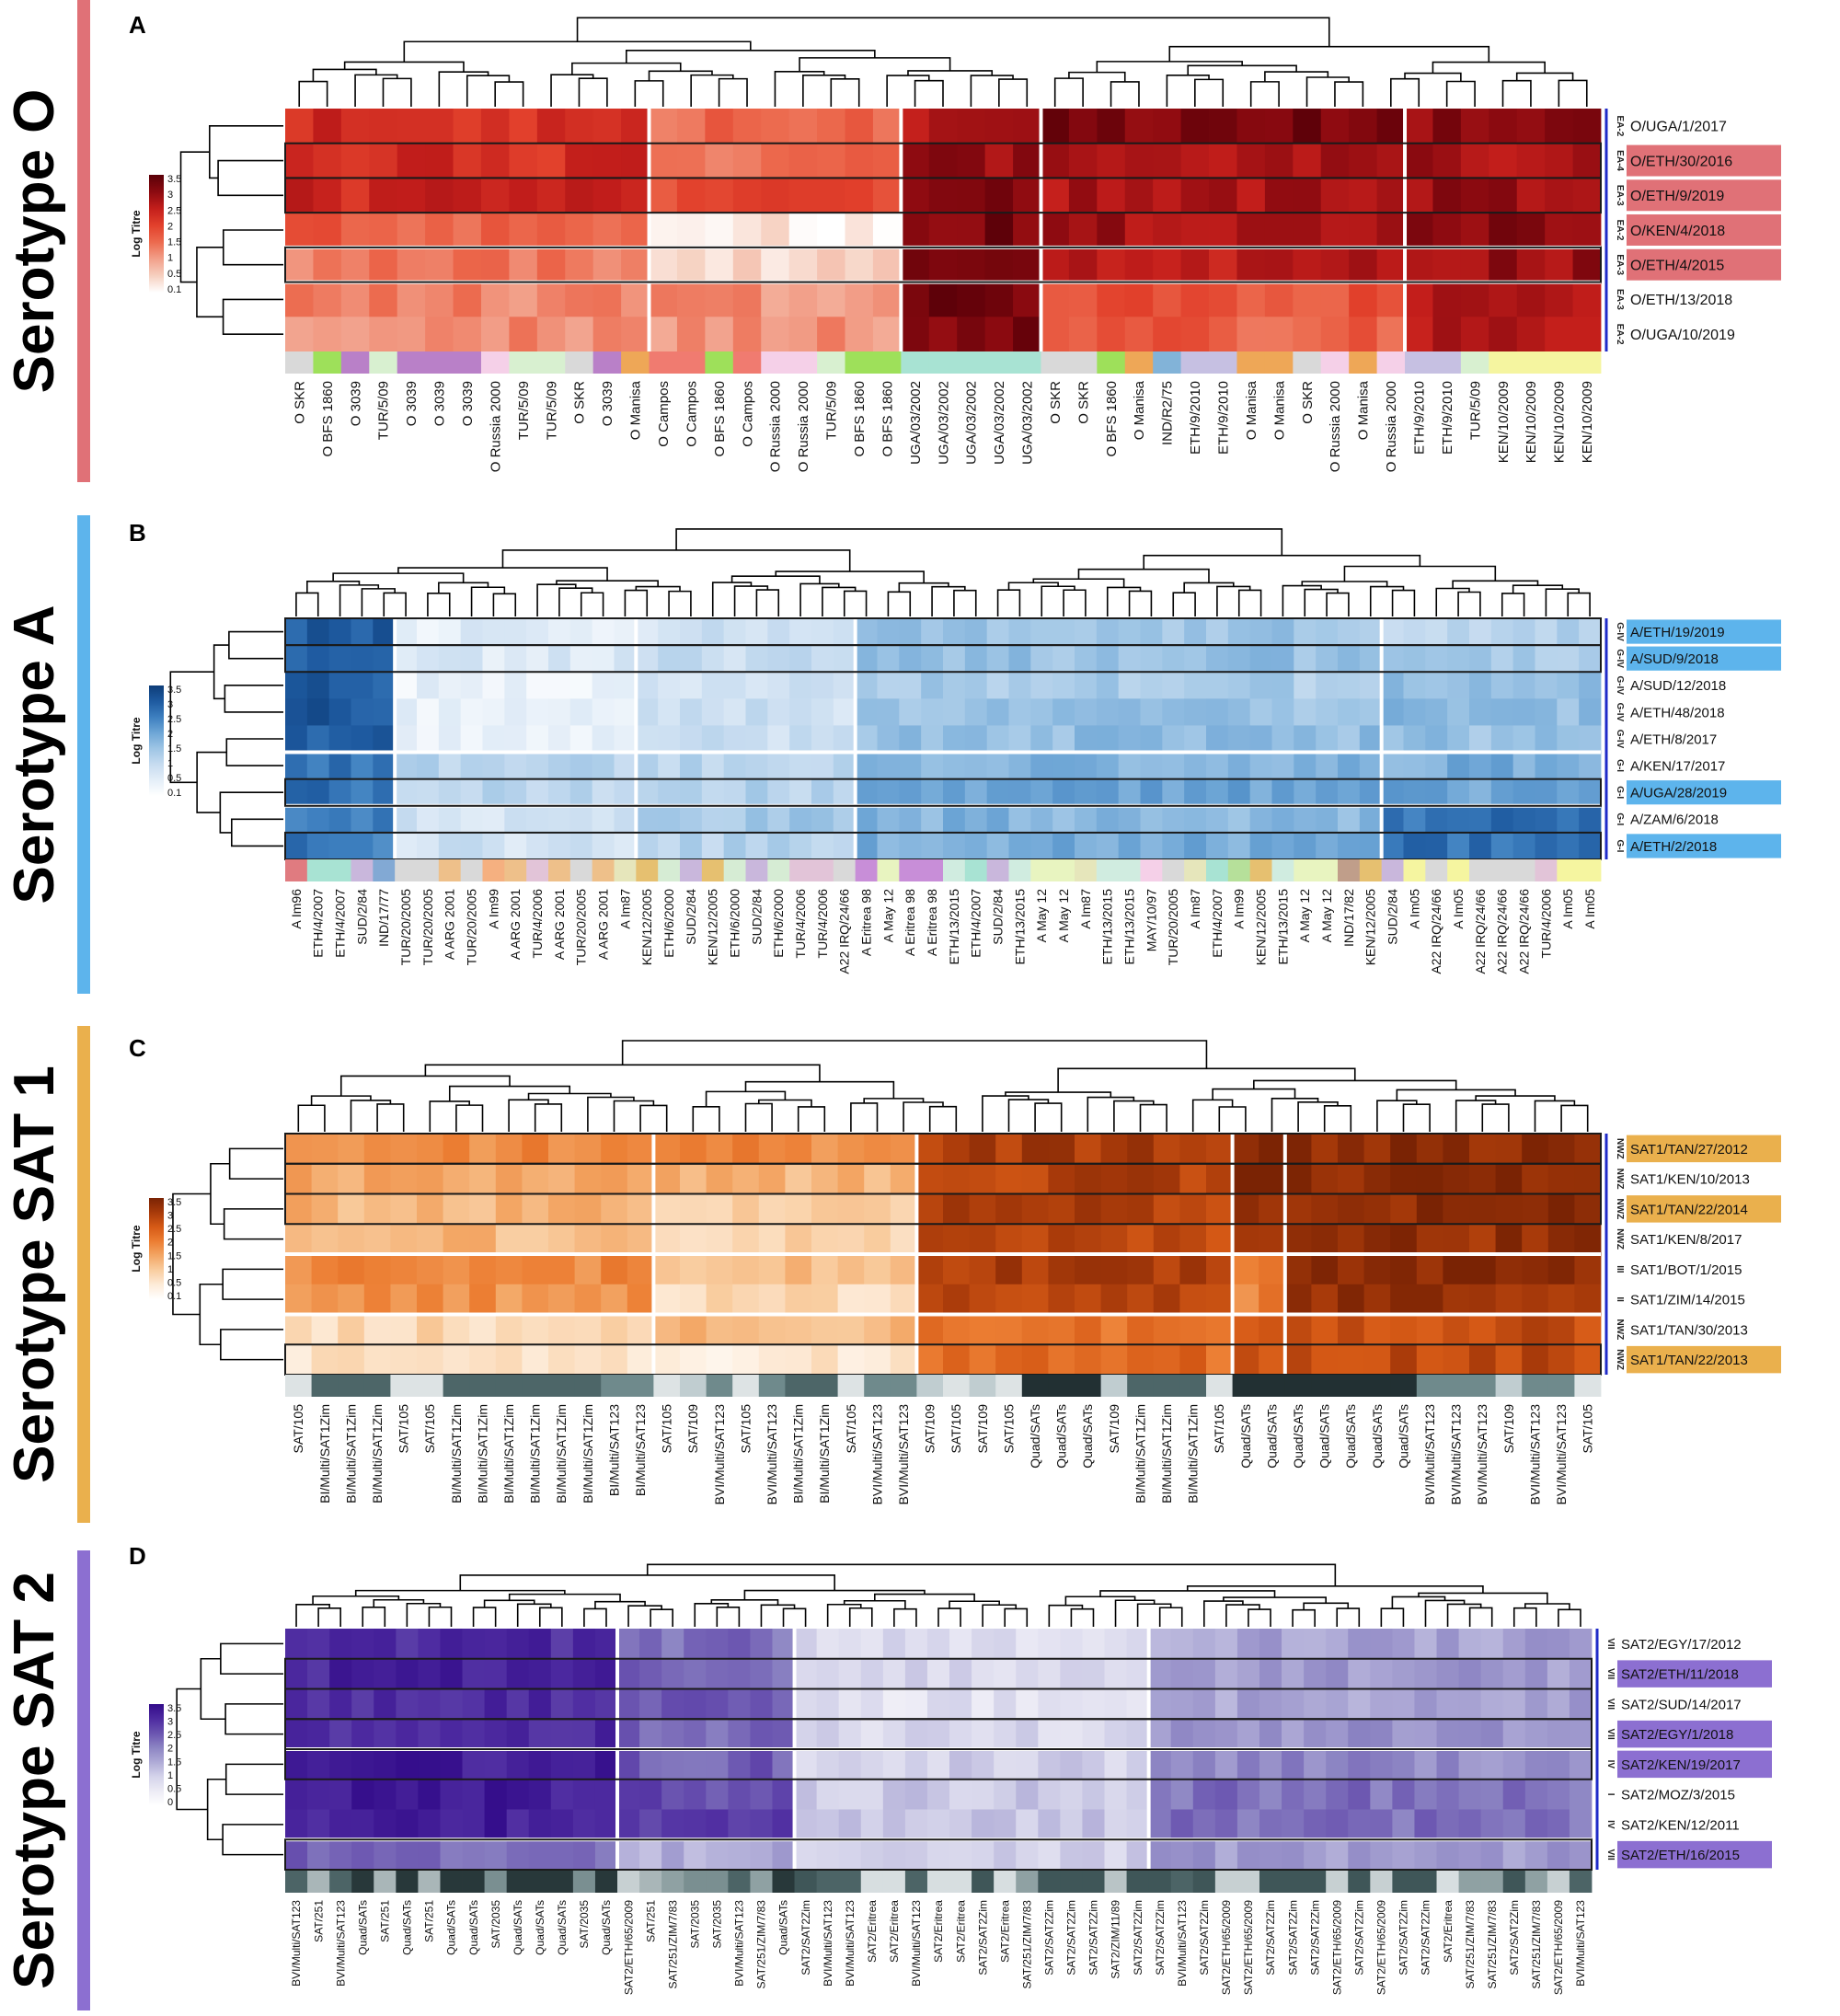 This screenshot has width=1840, height=2016. Describe the element at coordinates (1558, 1947) in the screenshot. I see `column-label: SAT2/ETH/65/2009` at that location.